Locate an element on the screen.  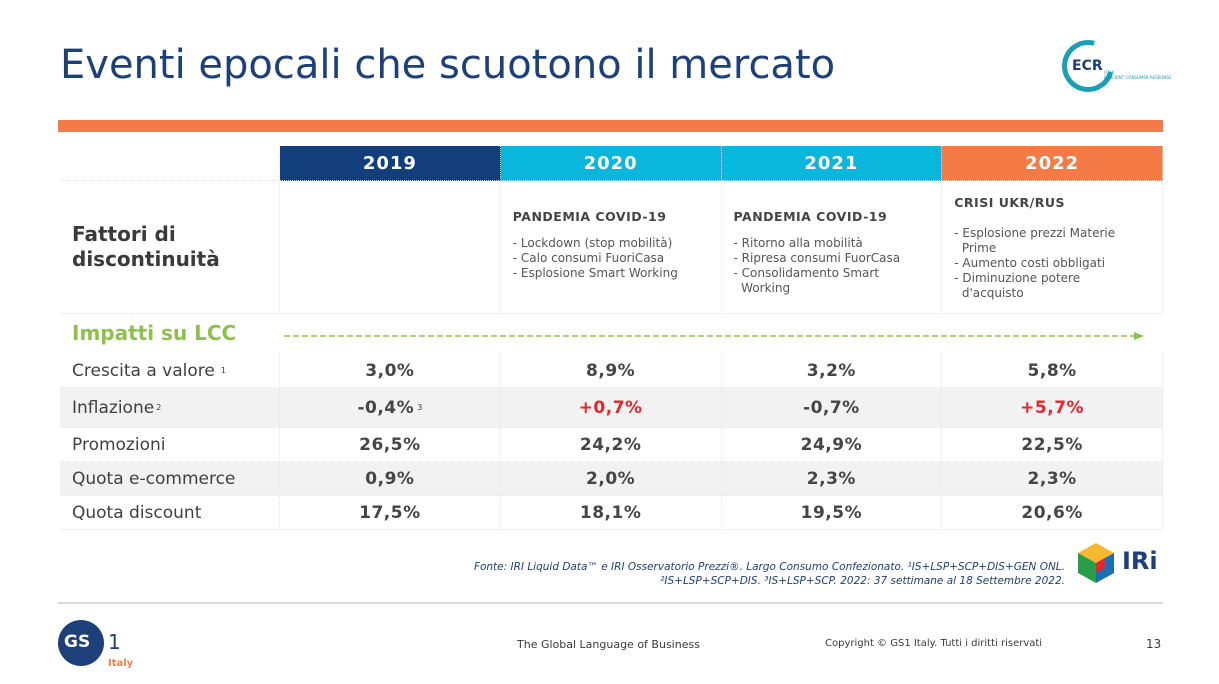
factors-label-line-2: discontinuità is located at coordinates (146, 259).